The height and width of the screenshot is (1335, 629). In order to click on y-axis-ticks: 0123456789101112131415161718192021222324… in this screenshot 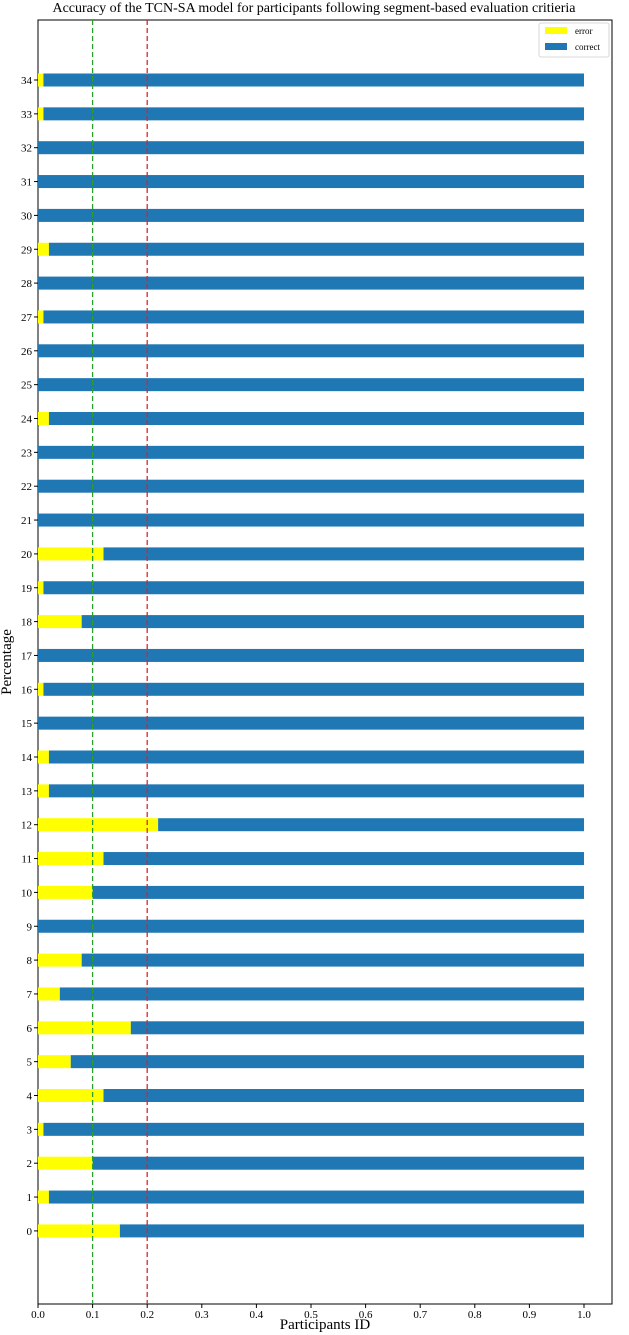, I will do `click(29, 656)`.